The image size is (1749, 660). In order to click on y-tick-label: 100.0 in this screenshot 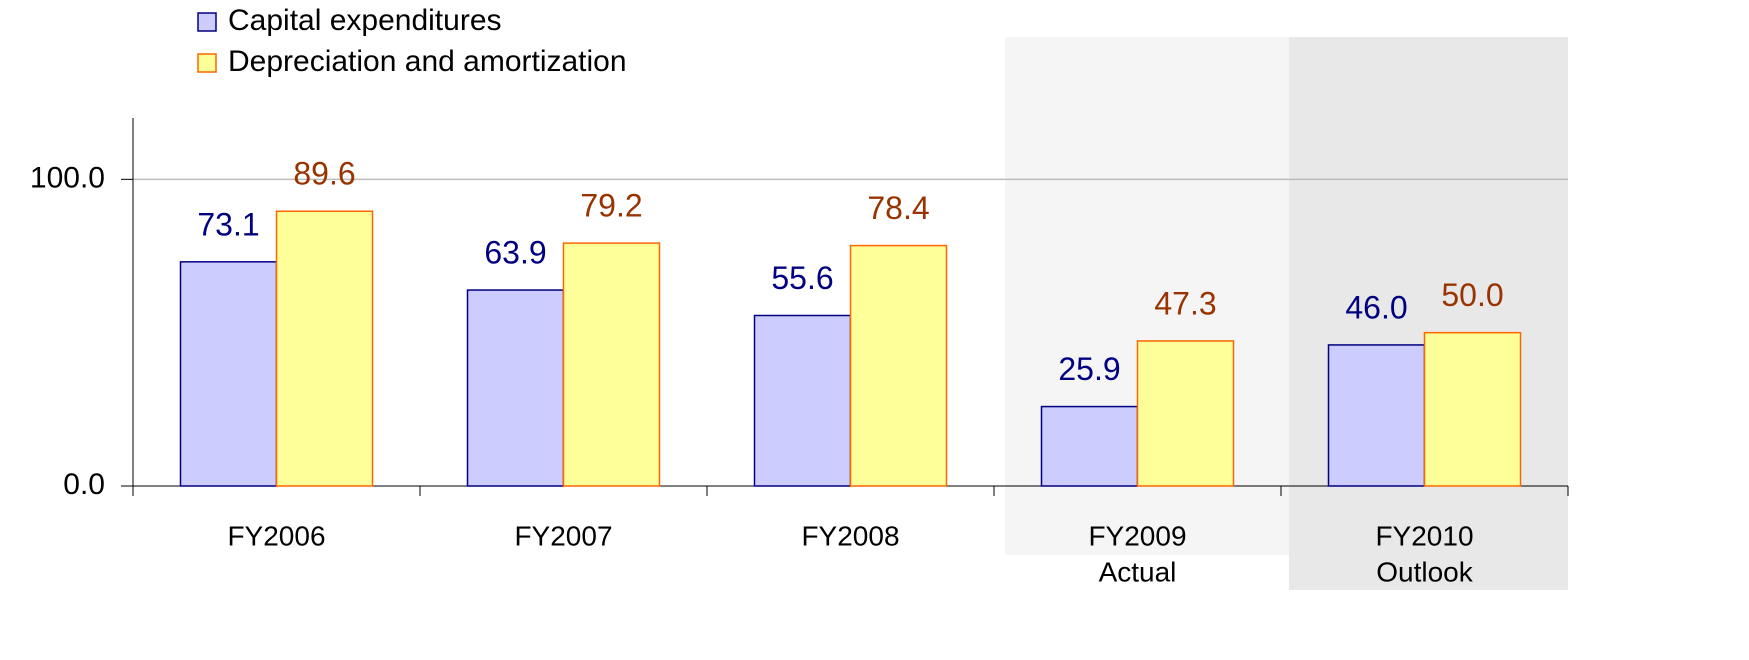, I will do `click(67, 177)`.